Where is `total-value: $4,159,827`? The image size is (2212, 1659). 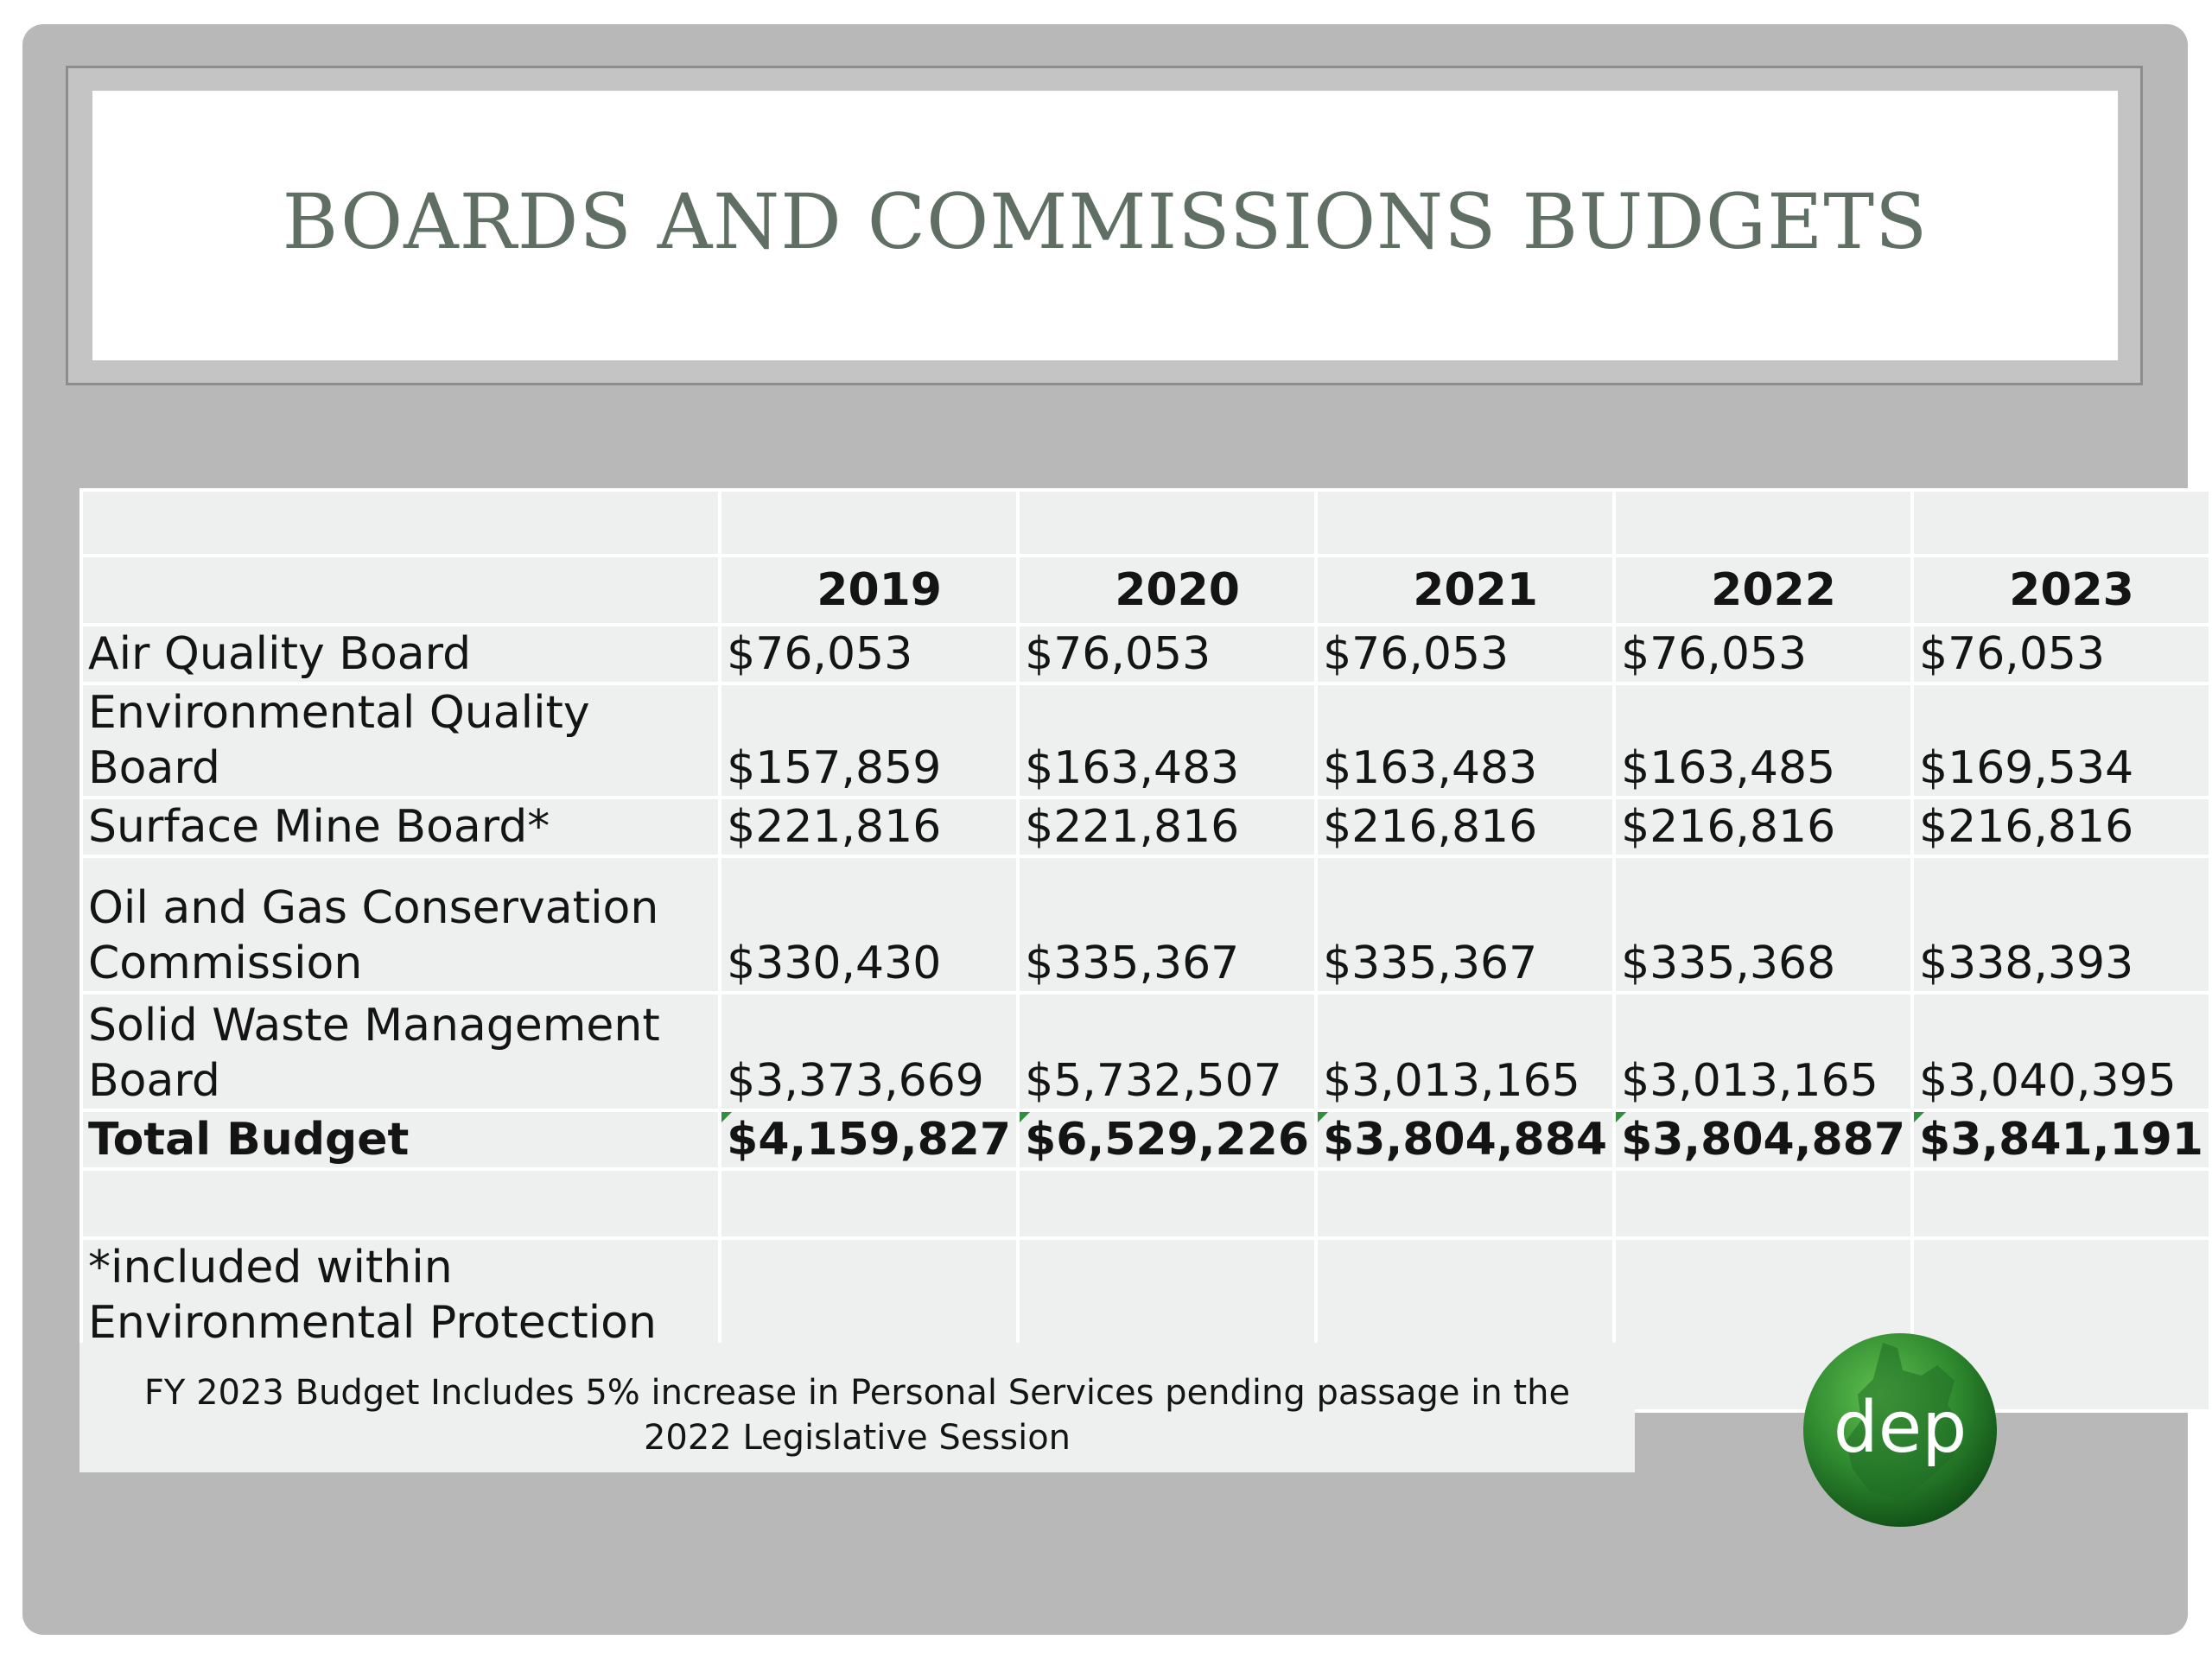 total-value: $4,159,827 is located at coordinates (869, 1140).